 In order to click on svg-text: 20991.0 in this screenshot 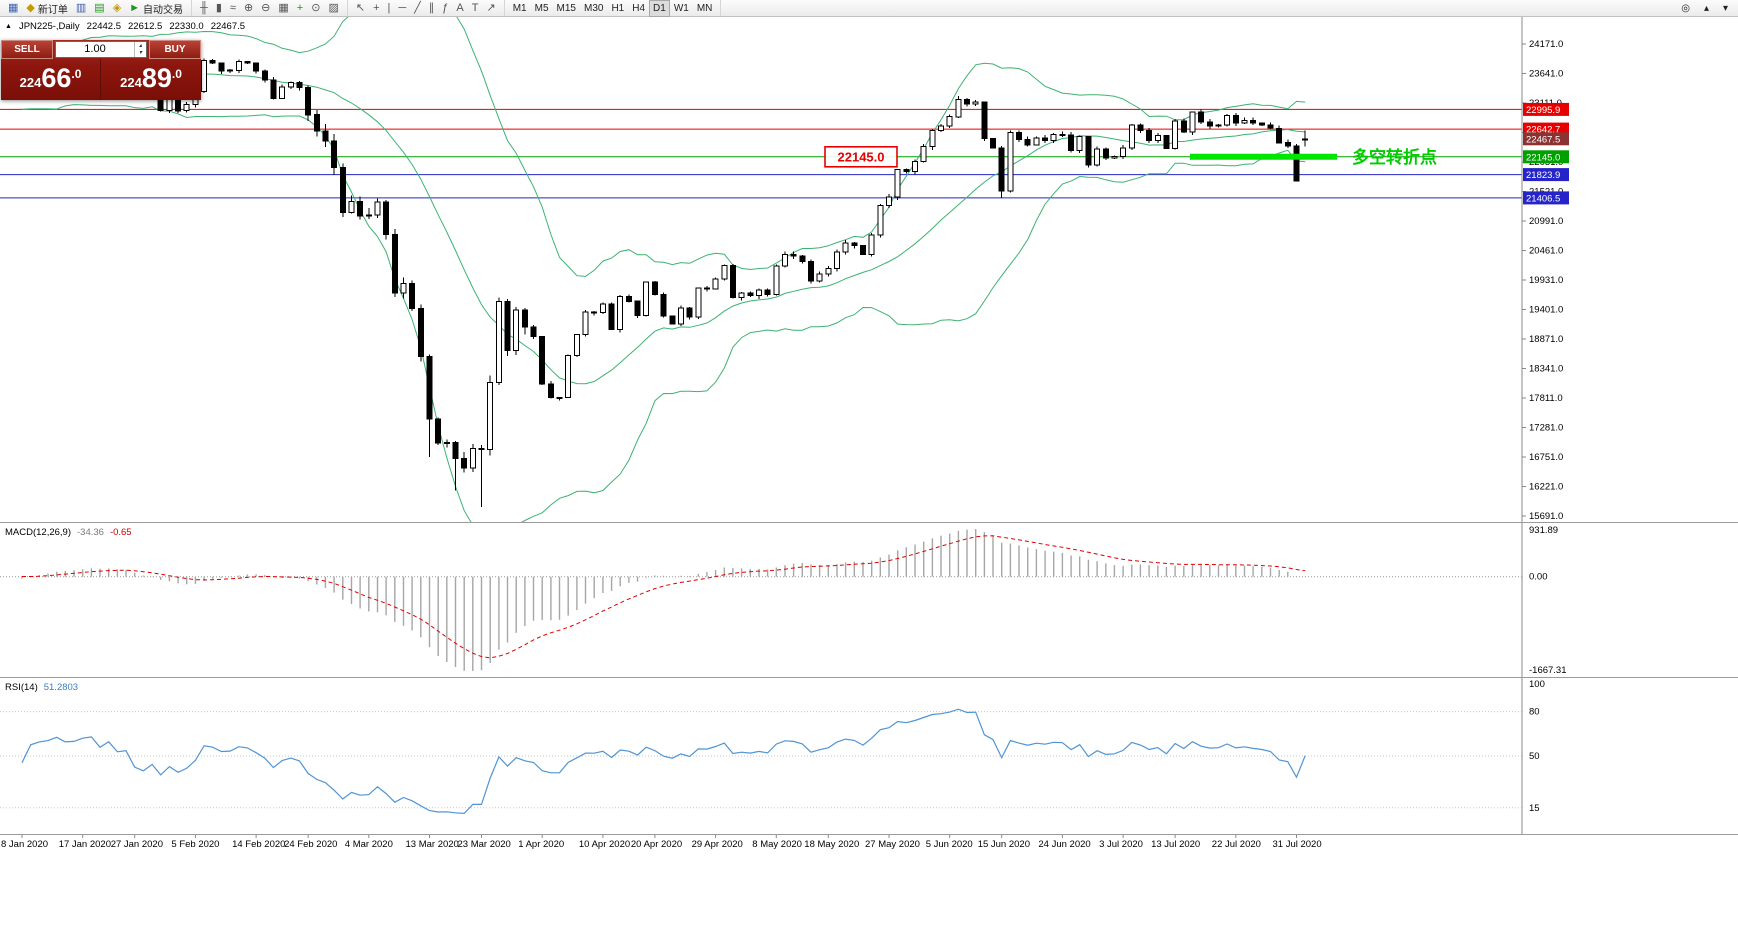, I will do `click(1546, 221)`.